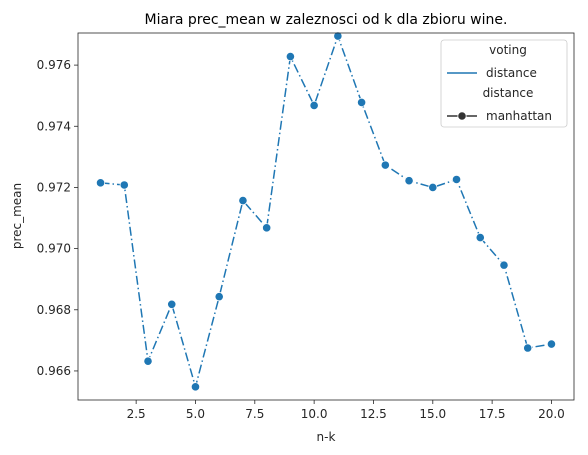 The width and height of the screenshot is (588, 455). What do you see at coordinates (17, 216) in the screenshot?
I see `y-axis-label: prec_mean` at bounding box center [17, 216].